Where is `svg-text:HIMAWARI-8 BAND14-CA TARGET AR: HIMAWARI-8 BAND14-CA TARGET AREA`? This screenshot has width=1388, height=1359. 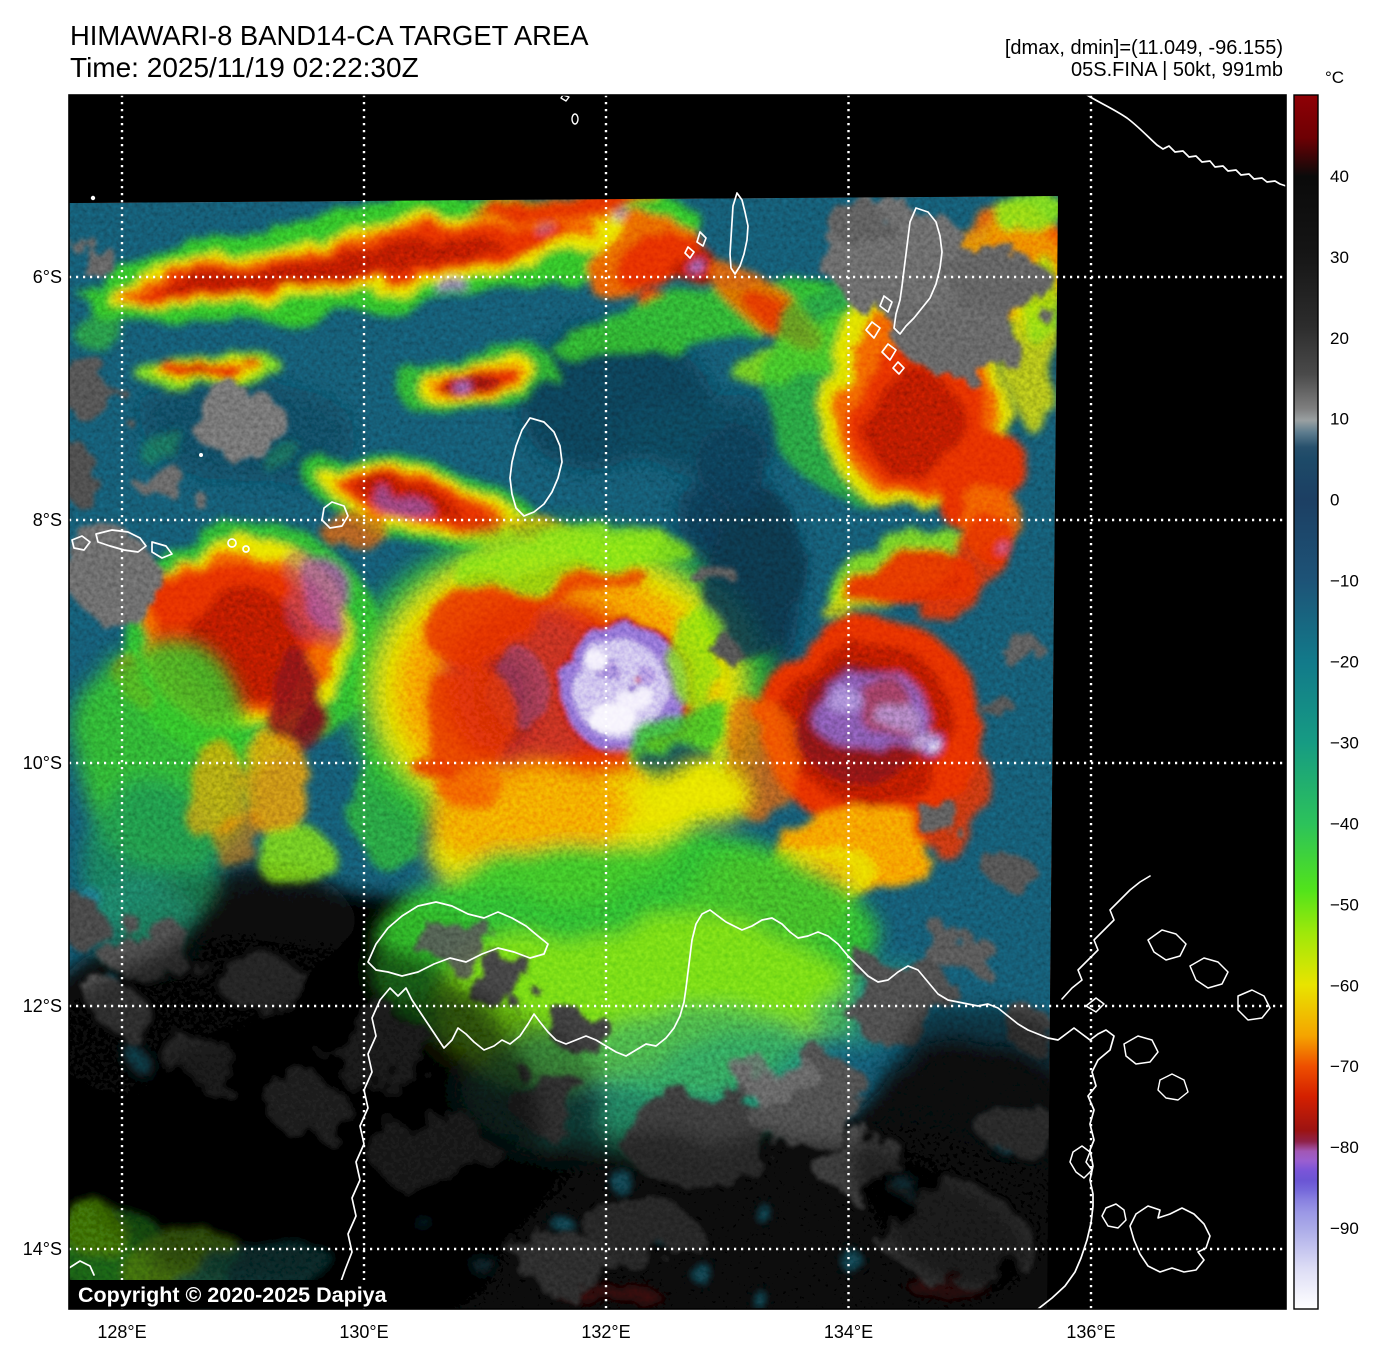
svg-text:HIMAWARI-8 BAND14-CA TARGET AR: HIMAWARI-8 BAND14-CA TARGET AREA is located at coordinates (329, 35).